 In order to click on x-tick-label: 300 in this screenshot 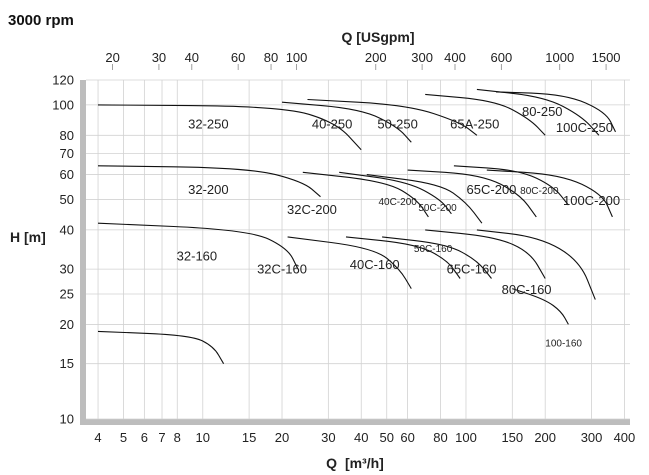, I will do `click(592, 437)`.